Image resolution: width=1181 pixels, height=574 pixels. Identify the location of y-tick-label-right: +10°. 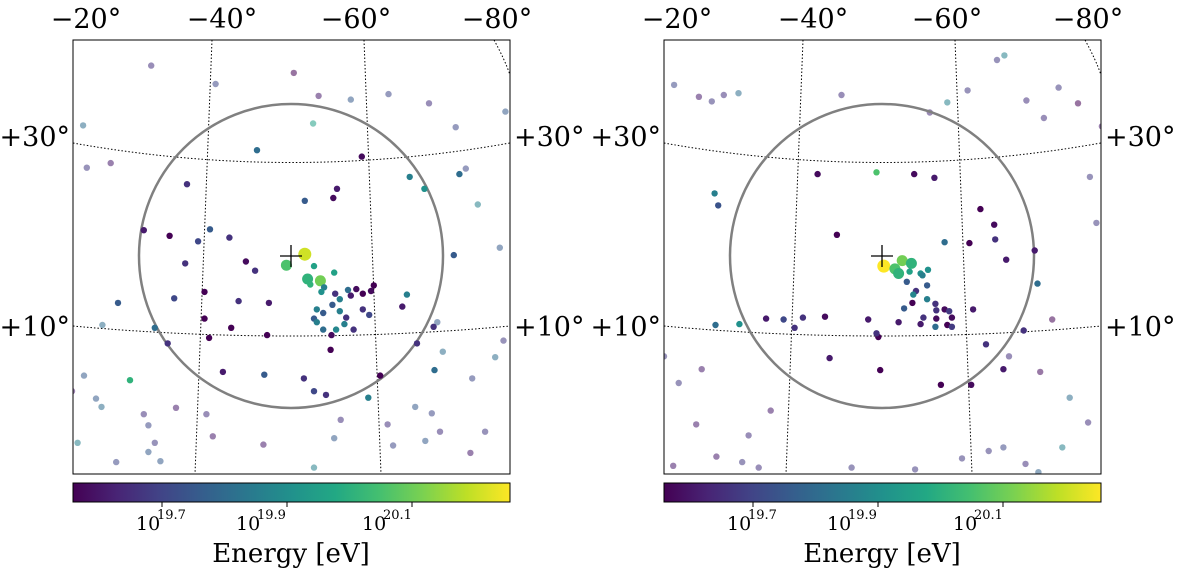
(1140, 327).